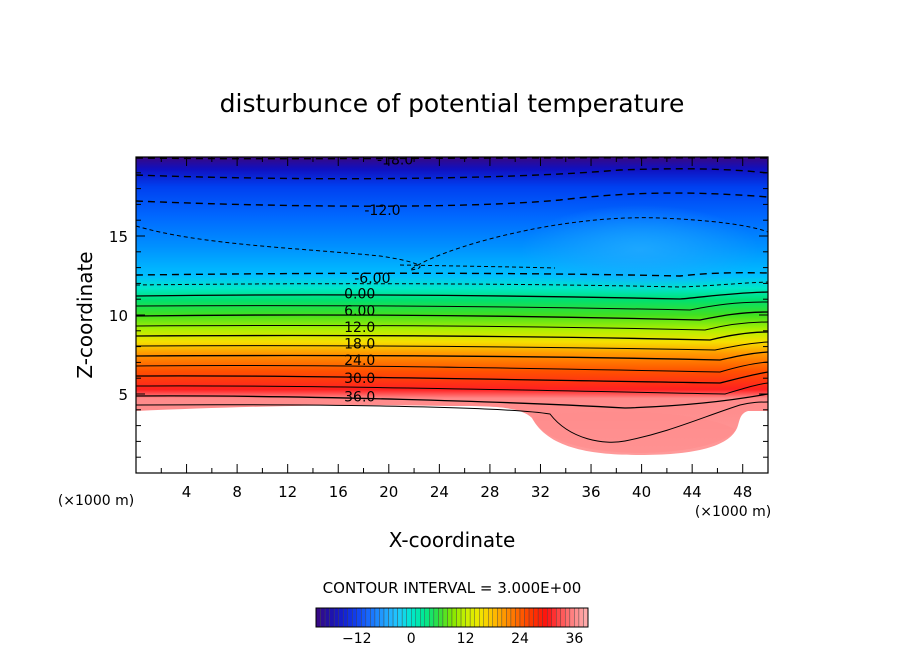  What do you see at coordinates (641, 492) in the screenshot?
I see `x-tick-label: 40` at bounding box center [641, 492].